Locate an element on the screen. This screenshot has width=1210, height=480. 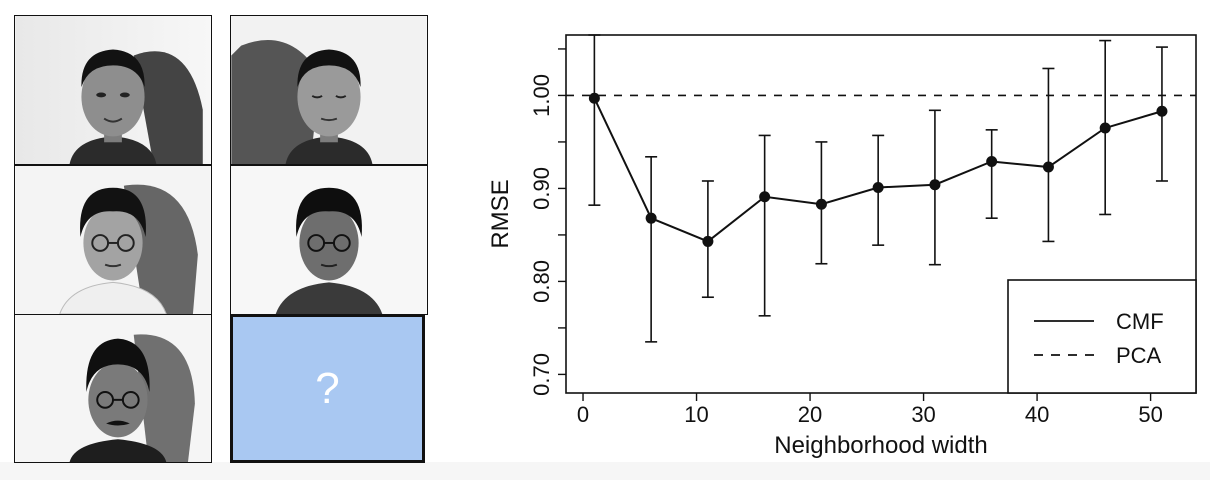
y-axis-label: RMSE is located at coordinates (500, 213).